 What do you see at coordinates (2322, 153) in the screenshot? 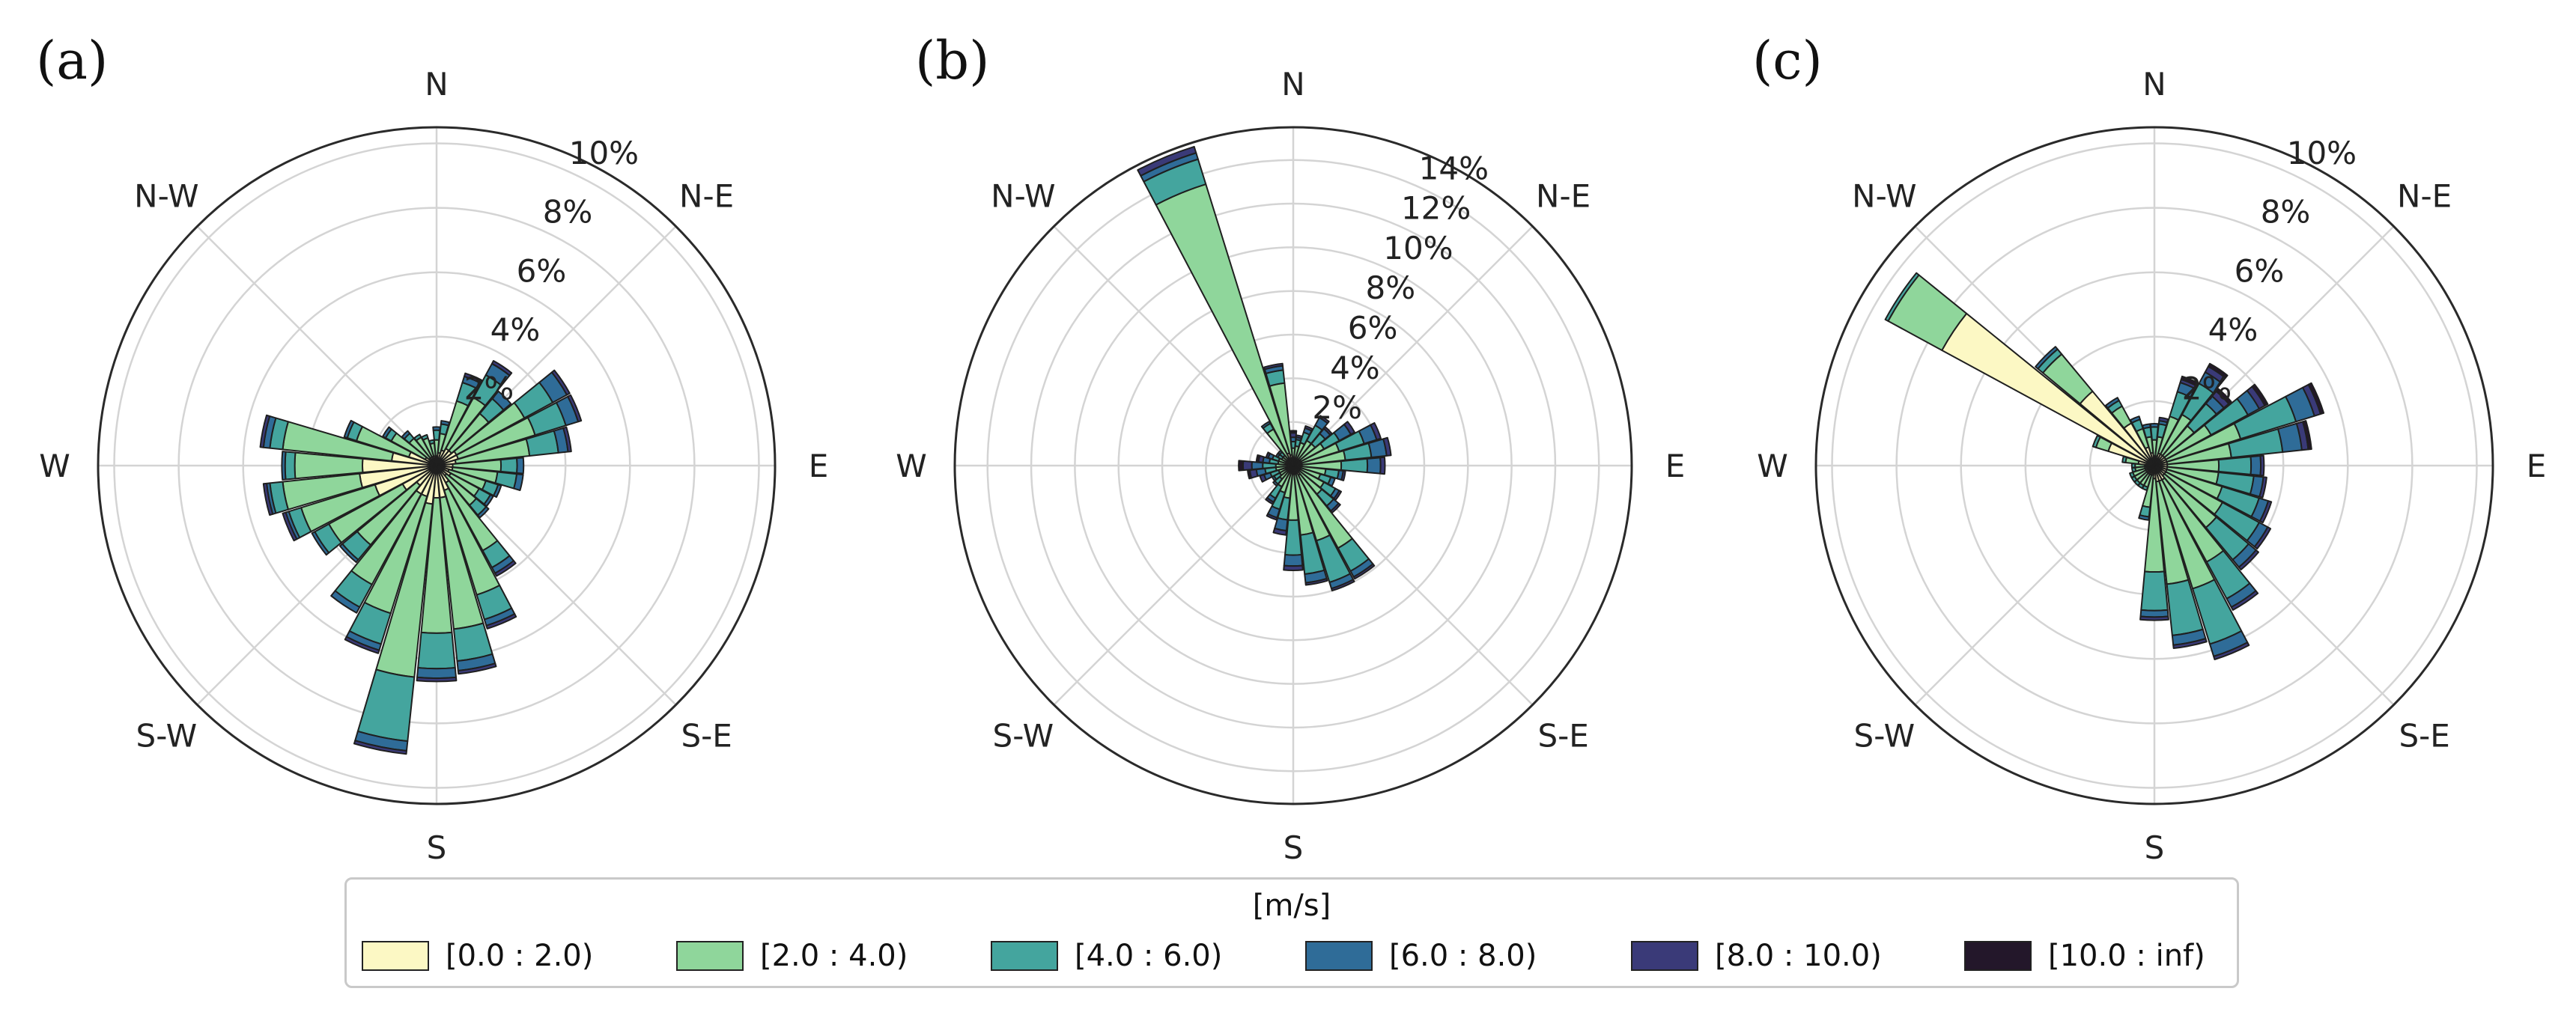
I see `ring-label: 10%` at bounding box center [2322, 153].